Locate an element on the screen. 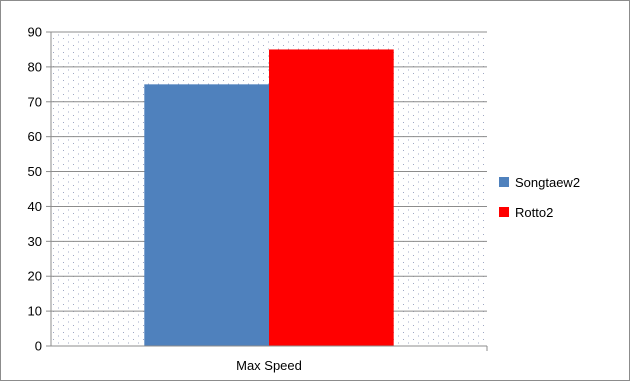  x-tick-labels: Max Speed is located at coordinates (269, 365).